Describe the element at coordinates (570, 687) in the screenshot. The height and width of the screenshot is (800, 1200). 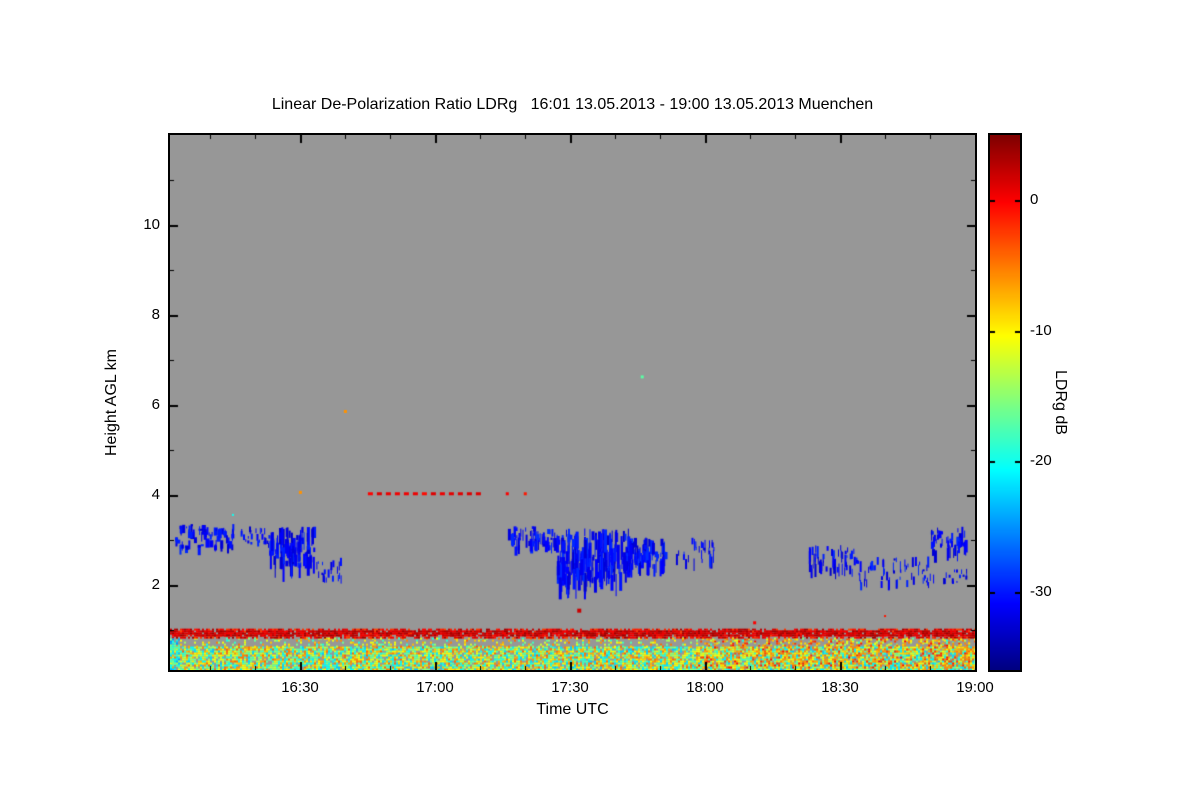
I see `x-tick-label-1730: 17:30` at that location.